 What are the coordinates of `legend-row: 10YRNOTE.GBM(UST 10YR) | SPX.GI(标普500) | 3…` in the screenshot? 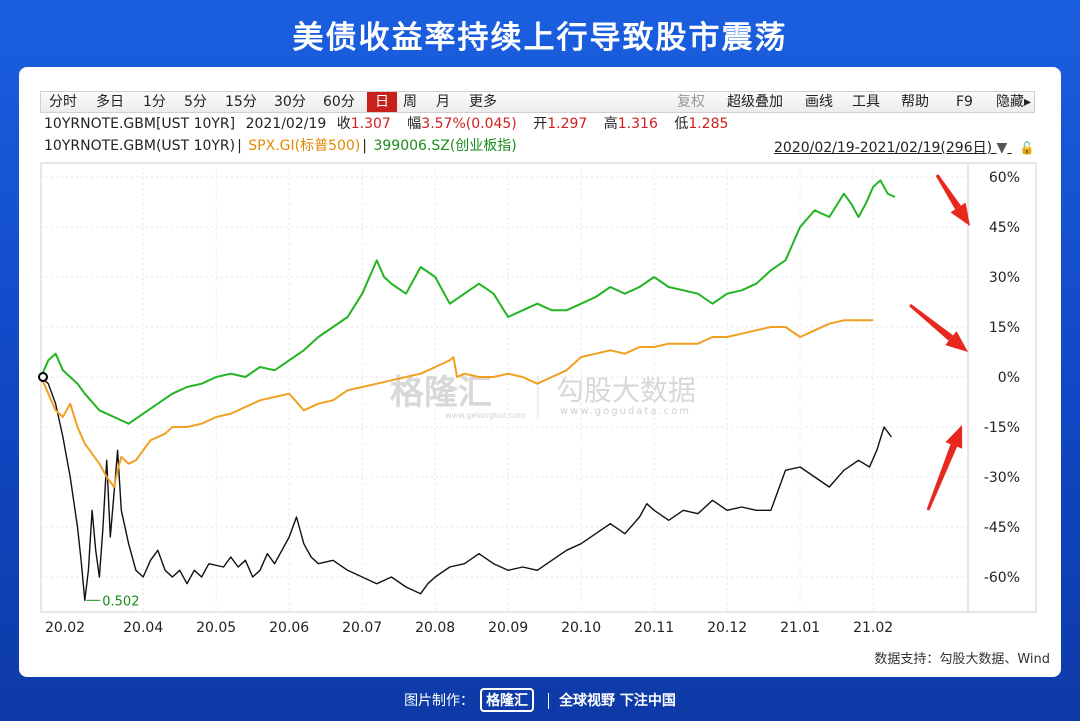 It's located at (283, 146).